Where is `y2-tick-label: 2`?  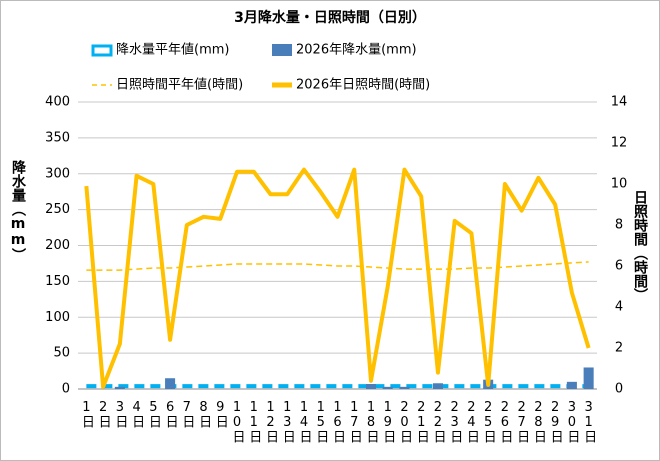
y2-tick-label: 2 is located at coordinates (619, 348).